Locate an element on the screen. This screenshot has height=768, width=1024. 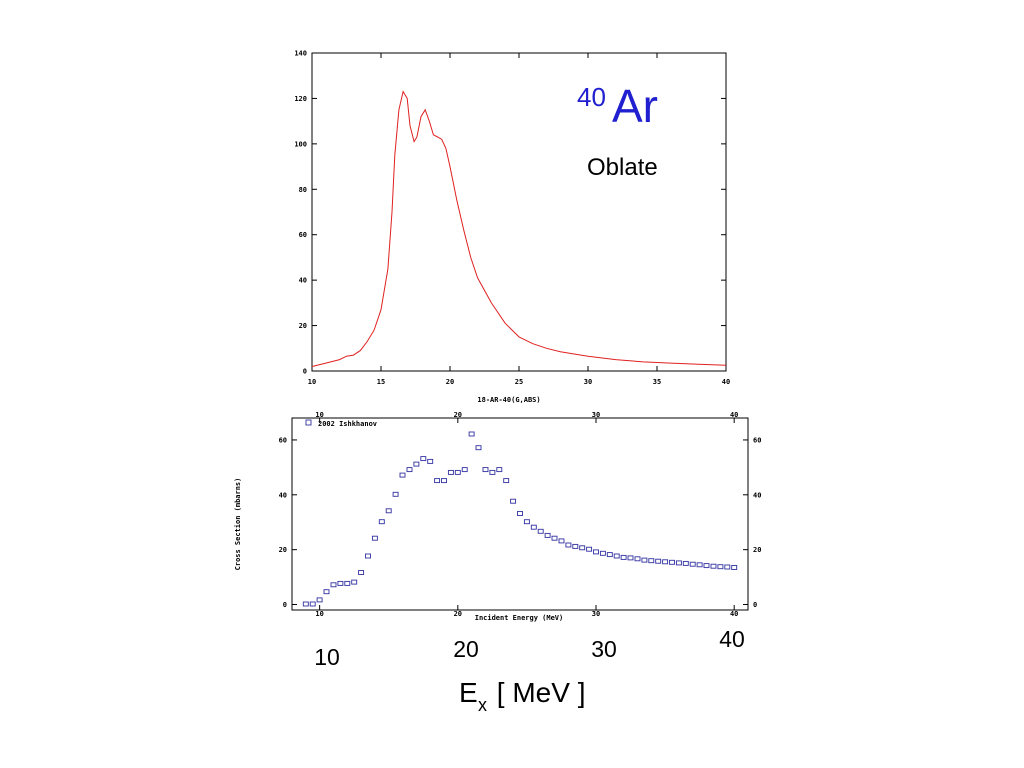
slide-energy-ticks: 10 20 30 40 is located at coordinates (529, 648).